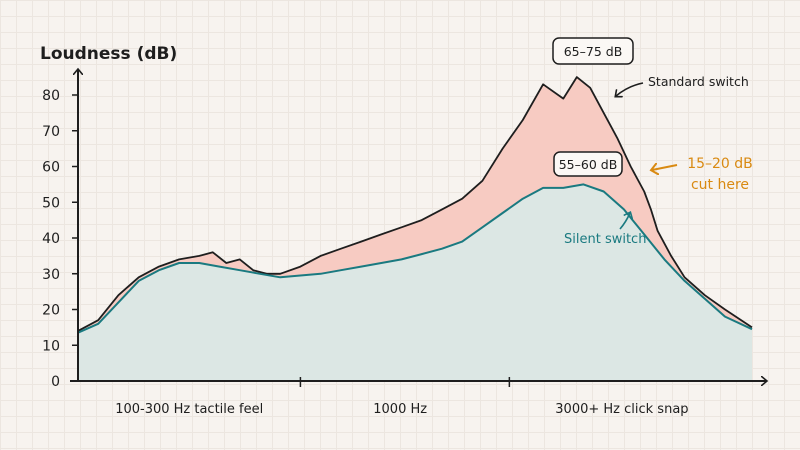 The height and width of the screenshot is (450, 800). What do you see at coordinates (698, 81) in the screenshot?
I see `standard-switch-annotation: Standard switch` at bounding box center [698, 81].